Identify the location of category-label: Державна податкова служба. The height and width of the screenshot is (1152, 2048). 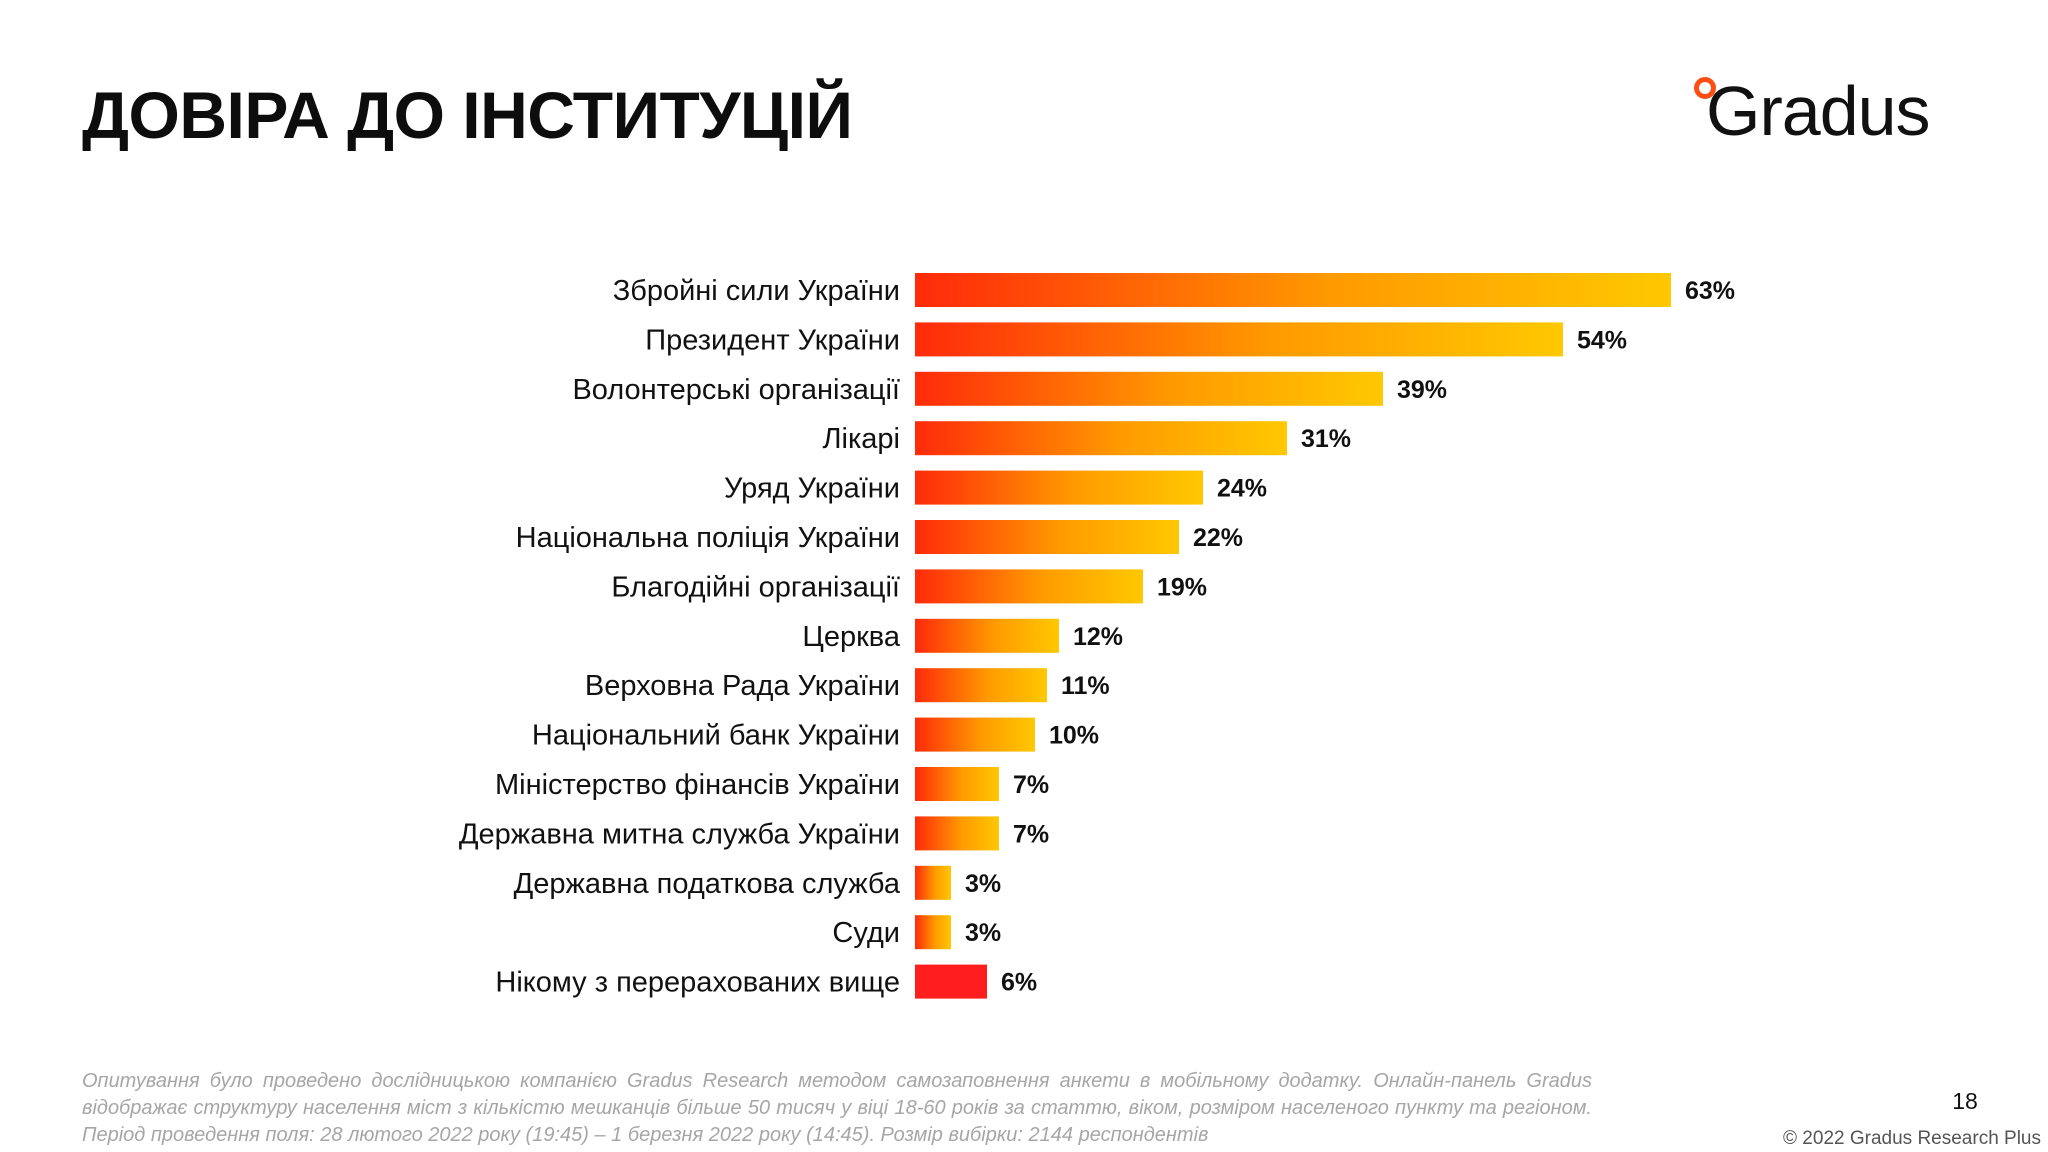
(707, 884).